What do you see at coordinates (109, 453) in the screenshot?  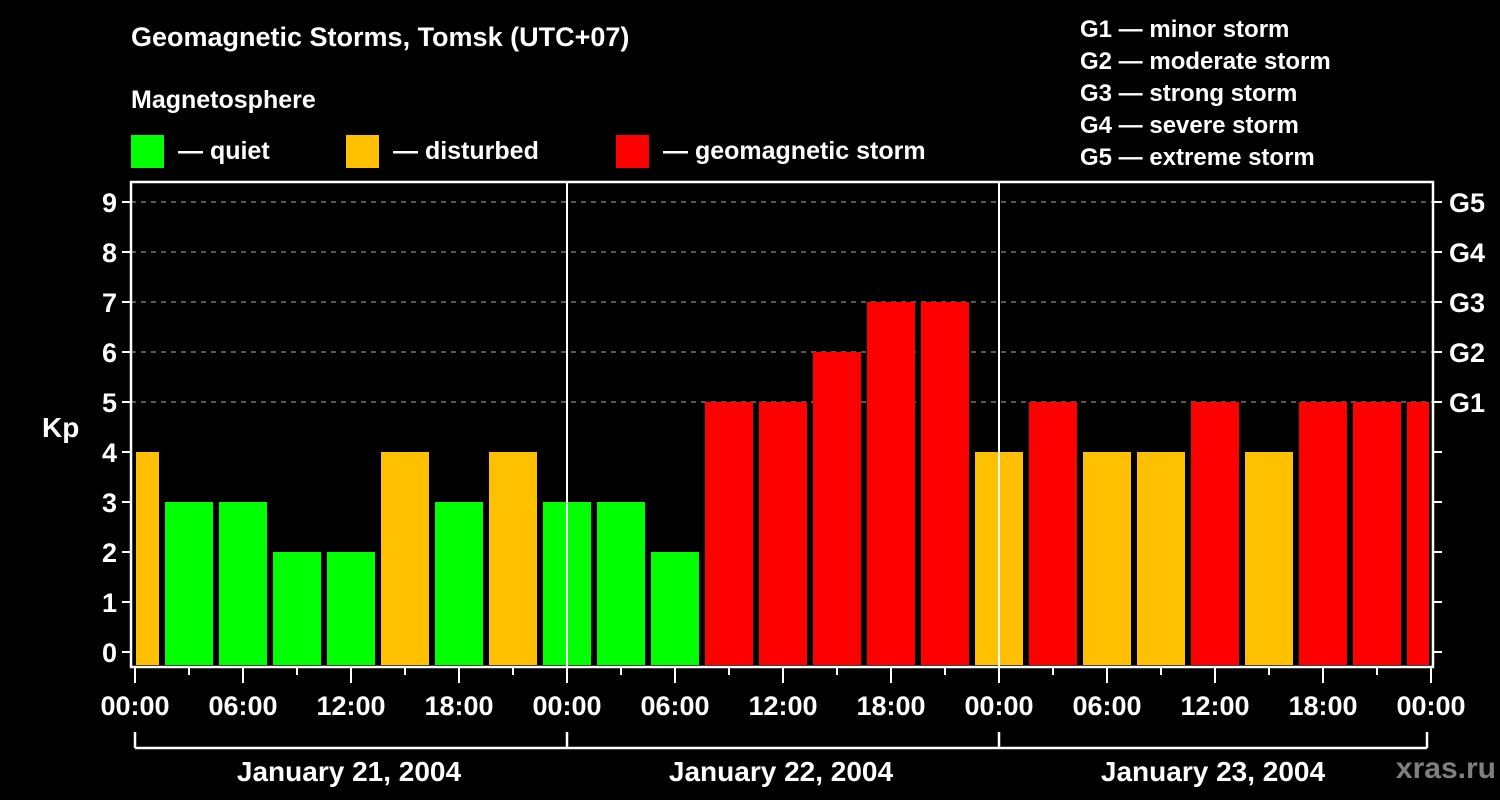 I see `y-tick-label: 4` at bounding box center [109, 453].